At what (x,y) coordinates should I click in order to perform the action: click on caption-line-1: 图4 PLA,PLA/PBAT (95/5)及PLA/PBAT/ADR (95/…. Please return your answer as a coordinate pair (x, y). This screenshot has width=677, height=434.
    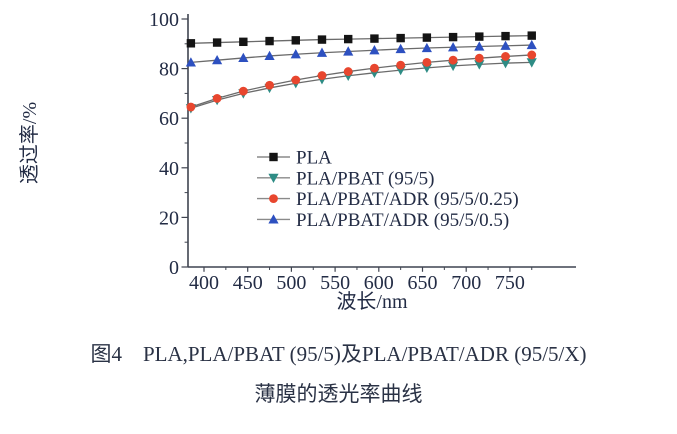
    Looking at the image, I should click on (338, 354).